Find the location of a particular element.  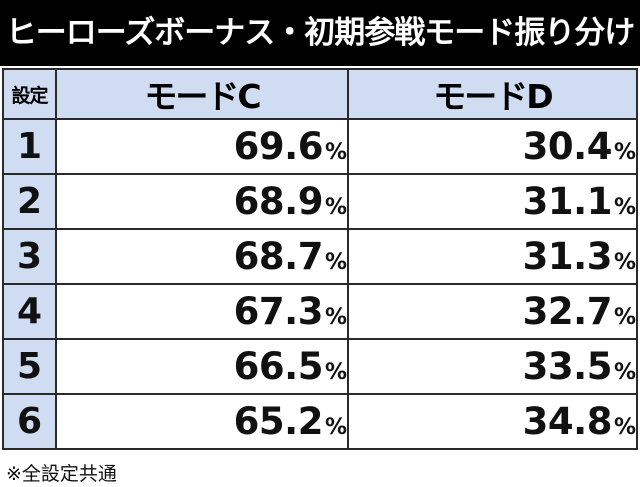

header-setting: 設定 is located at coordinates (29, 94).